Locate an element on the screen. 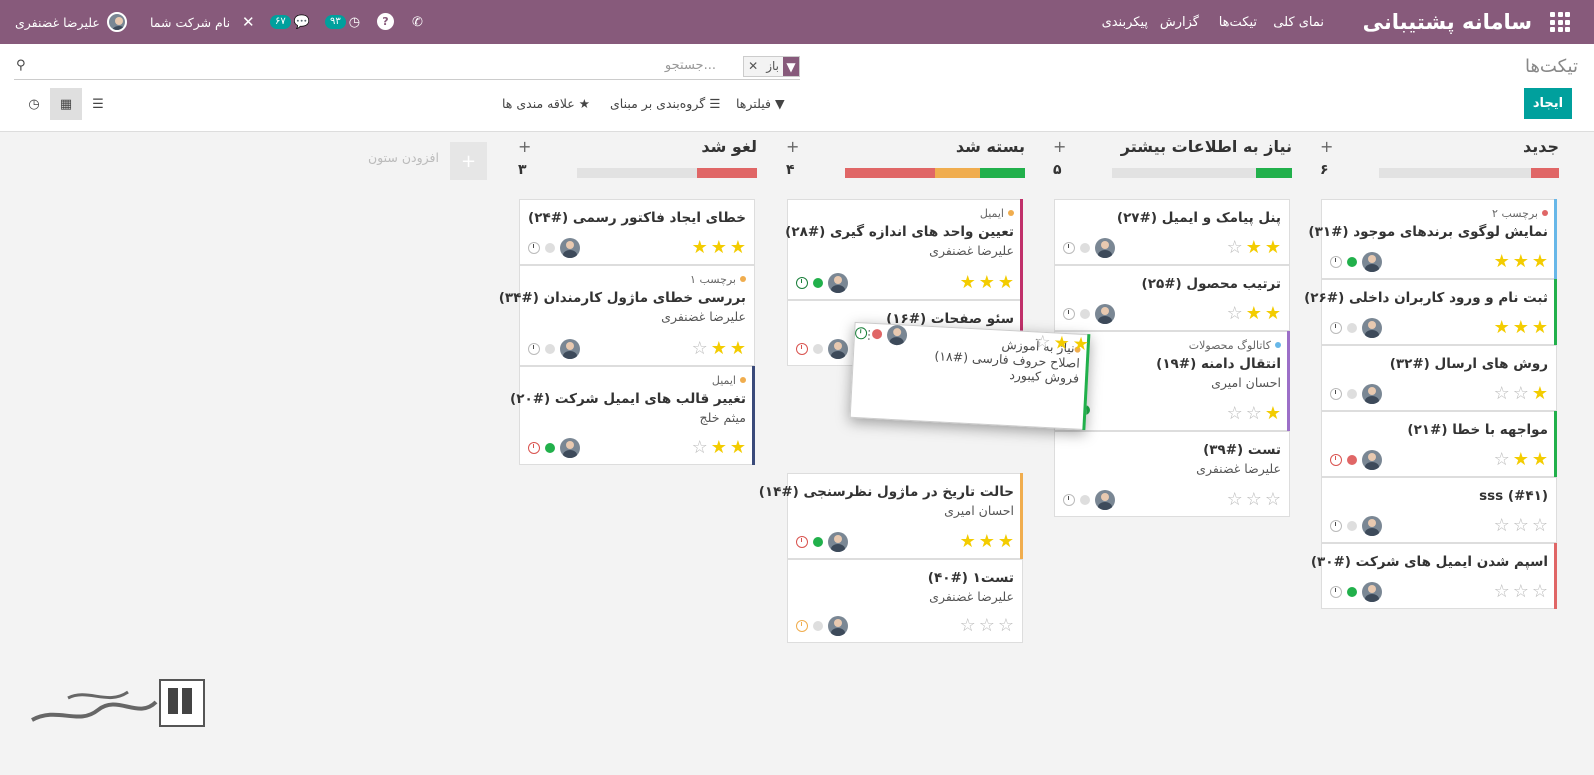 The image size is (1594, 775). activity-view-icon: ◷ is located at coordinates (34, 104).